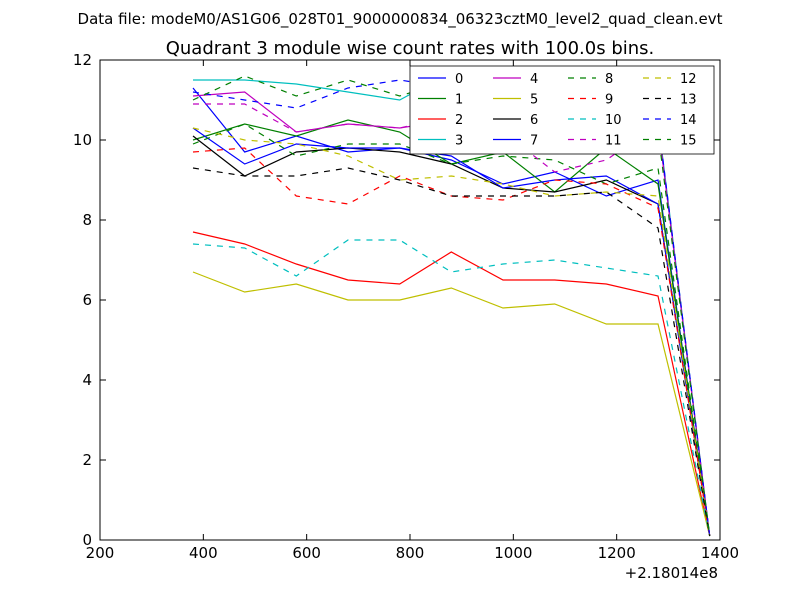 The width and height of the screenshot is (800, 600). What do you see at coordinates (688, 141) in the screenshot?
I see `legend-label-15: 15` at bounding box center [688, 141].